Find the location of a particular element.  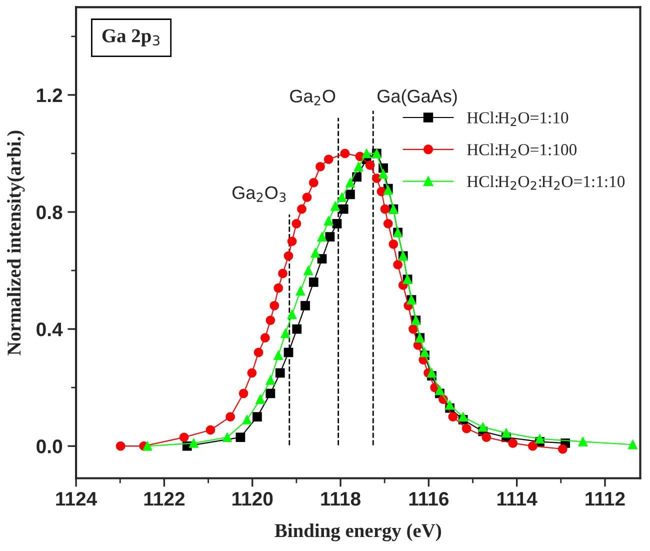

legend-label: HCl:H$_{2}$O=1:100 is located at coordinates (521, 151).